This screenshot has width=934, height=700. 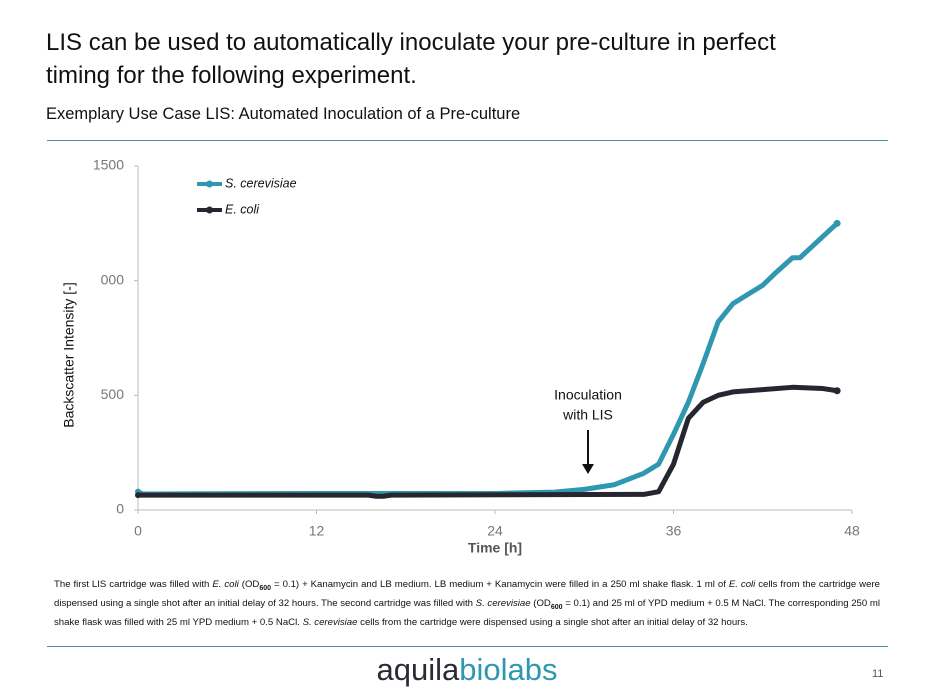 What do you see at coordinates (120, 509) in the screenshot?
I see `y-tick-label: 0` at bounding box center [120, 509].